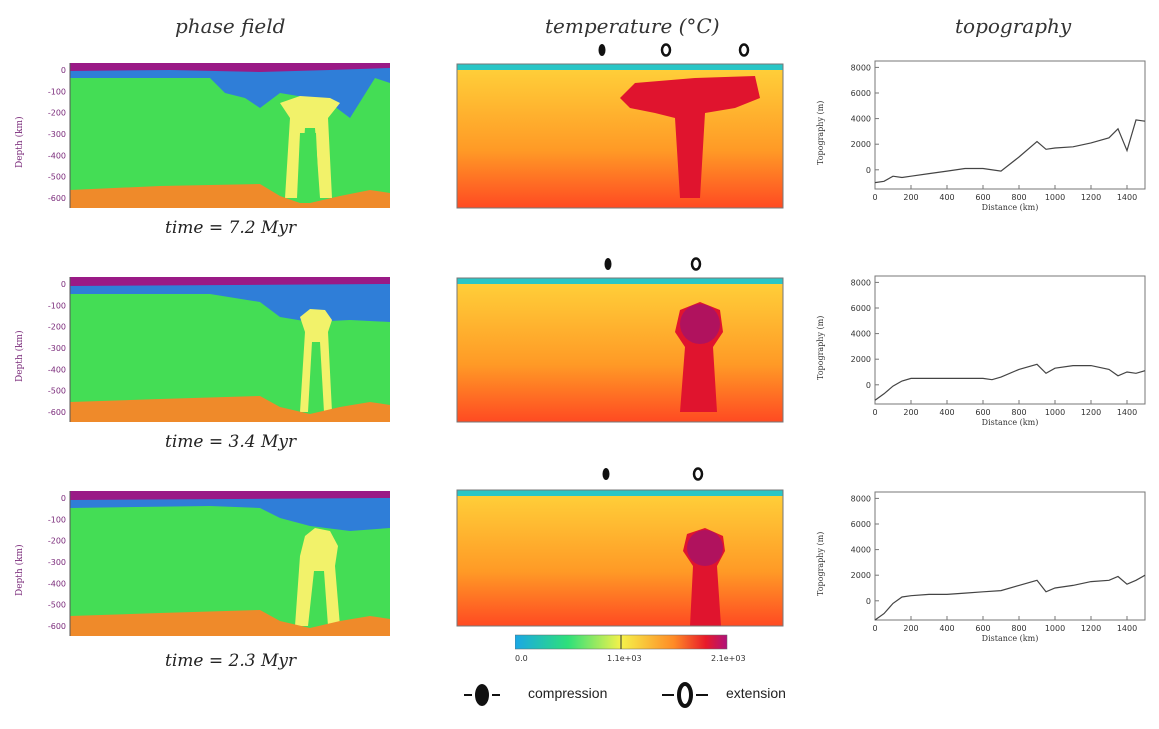  I want to click on time-label-row3: time = 2.3 Myr, so click(231, 661).